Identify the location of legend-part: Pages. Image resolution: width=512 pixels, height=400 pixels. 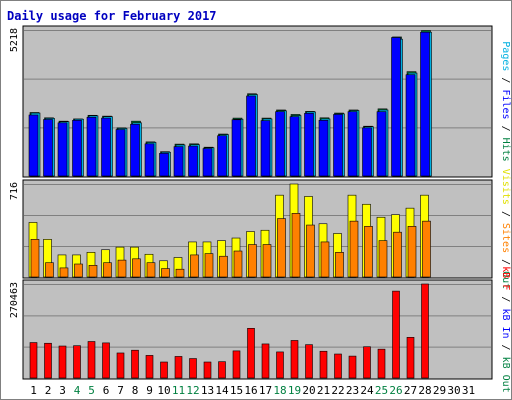
(505, 56).